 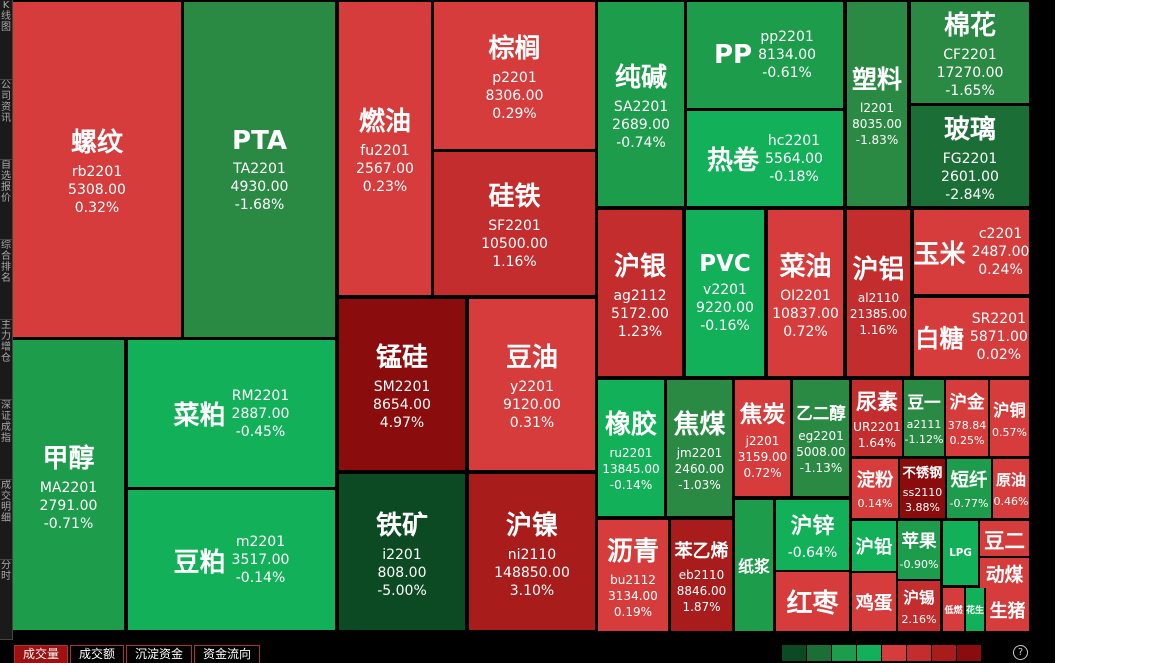 I want to click on tile: LPG, so click(x=960, y=553).